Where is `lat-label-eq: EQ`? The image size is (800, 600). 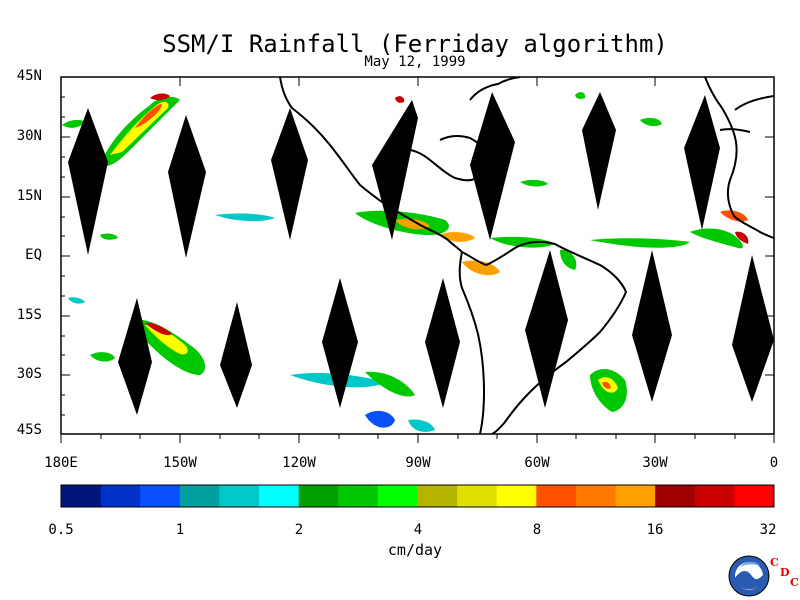 lat-label-eq: EQ is located at coordinates (33, 255).